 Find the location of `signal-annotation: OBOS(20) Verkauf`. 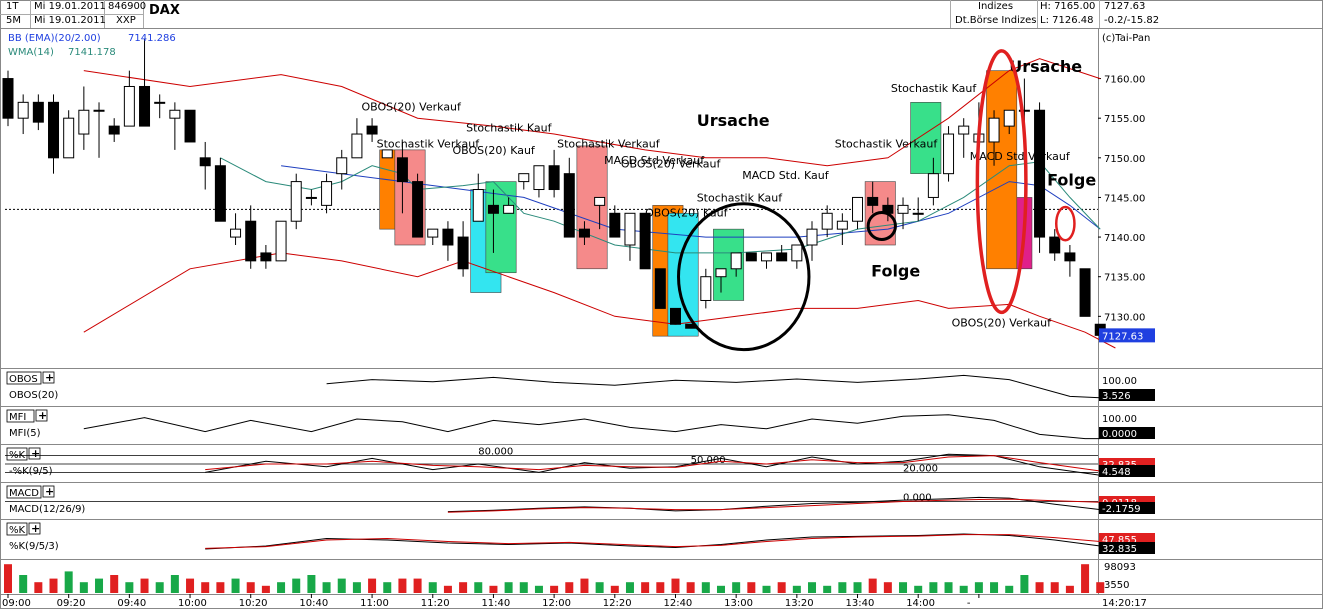

signal-annotation: OBOS(20) Verkauf is located at coordinates (671, 163).